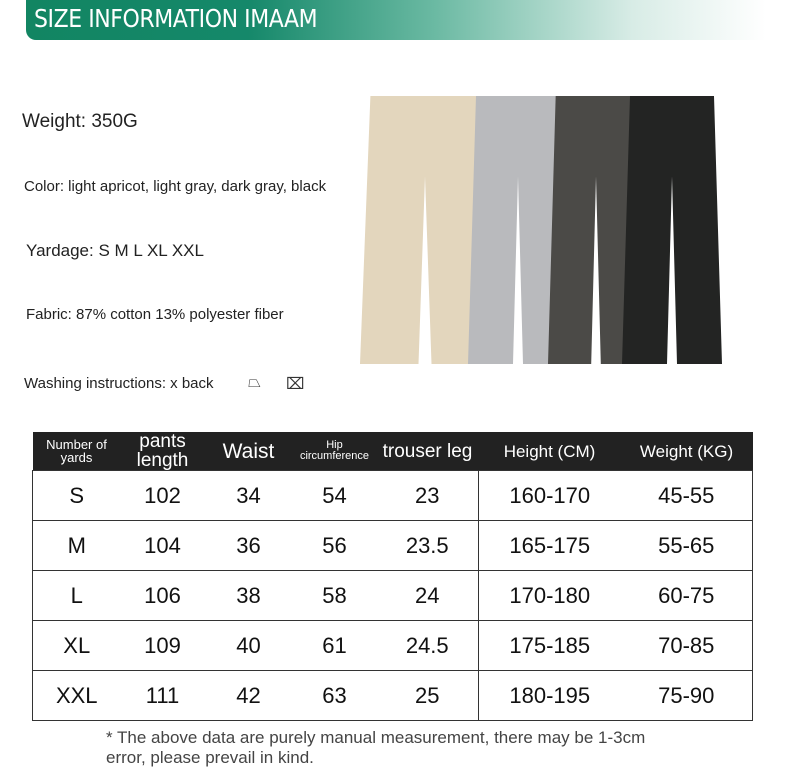  What do you see at coordinates (334, 451) in the screenshot?
I see `header-hip: Hip circumference` at bounding box center [334, 451].